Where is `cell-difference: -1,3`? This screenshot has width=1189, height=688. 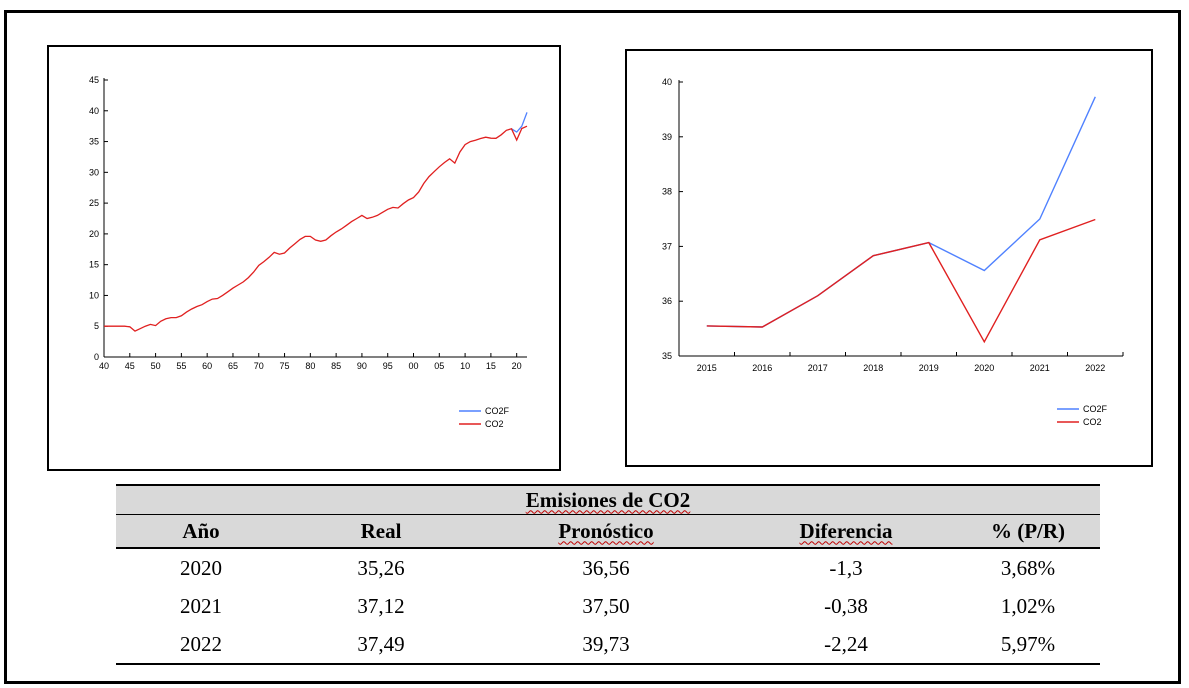
cell-difference: -1,3 is located at coordinates (846, 567).